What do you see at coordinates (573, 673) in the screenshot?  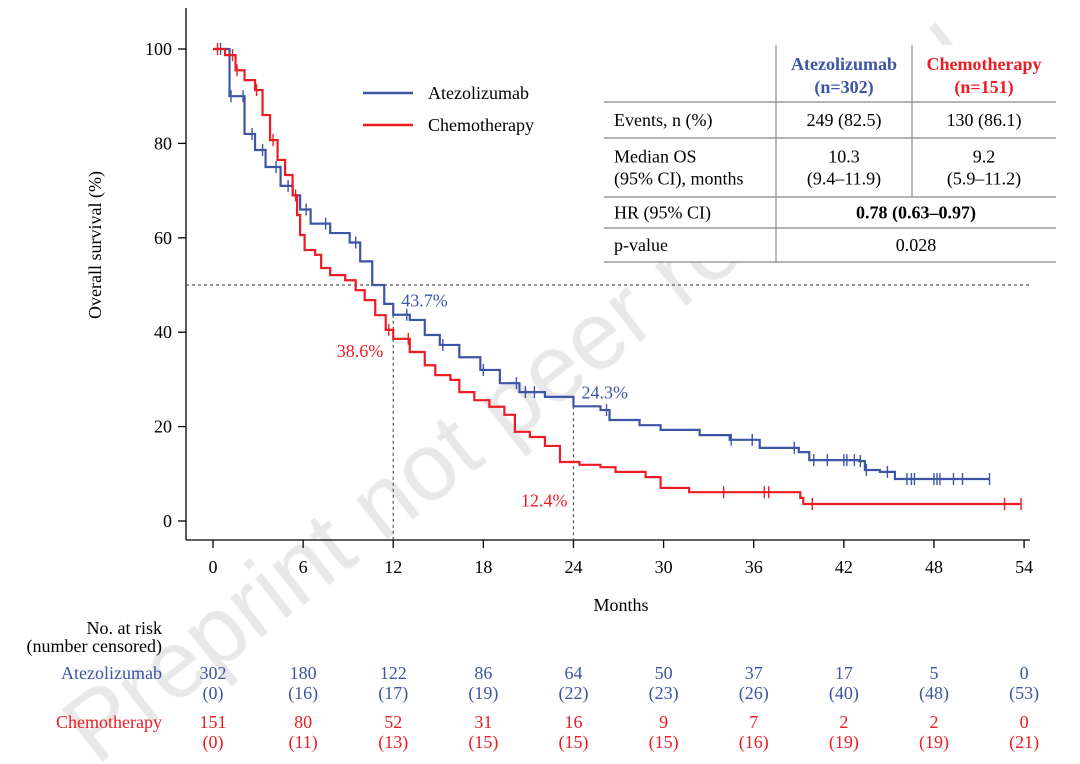 I see `risk-at-risk-value: 64` at bounding box center [573, 673].